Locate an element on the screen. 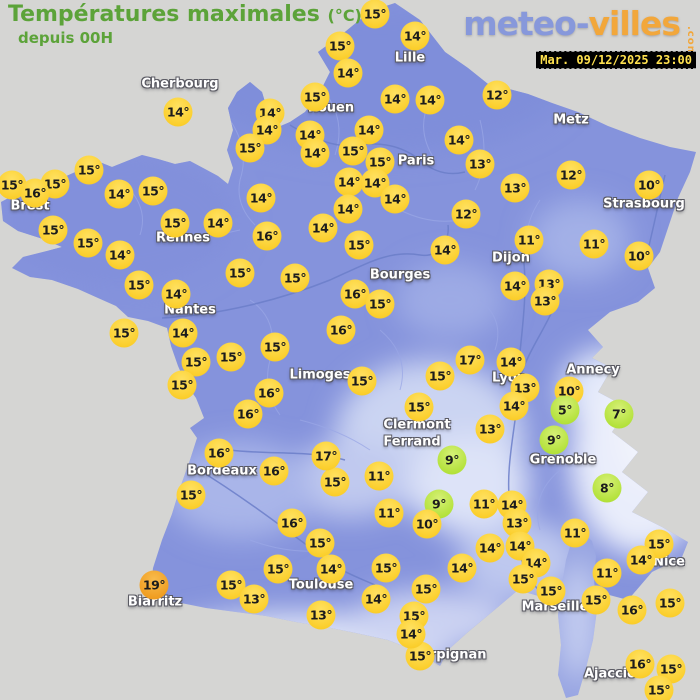 This screenshot has height=700, width=700. page-subtitle: depuis 00H is located at coordinates (66, 38).